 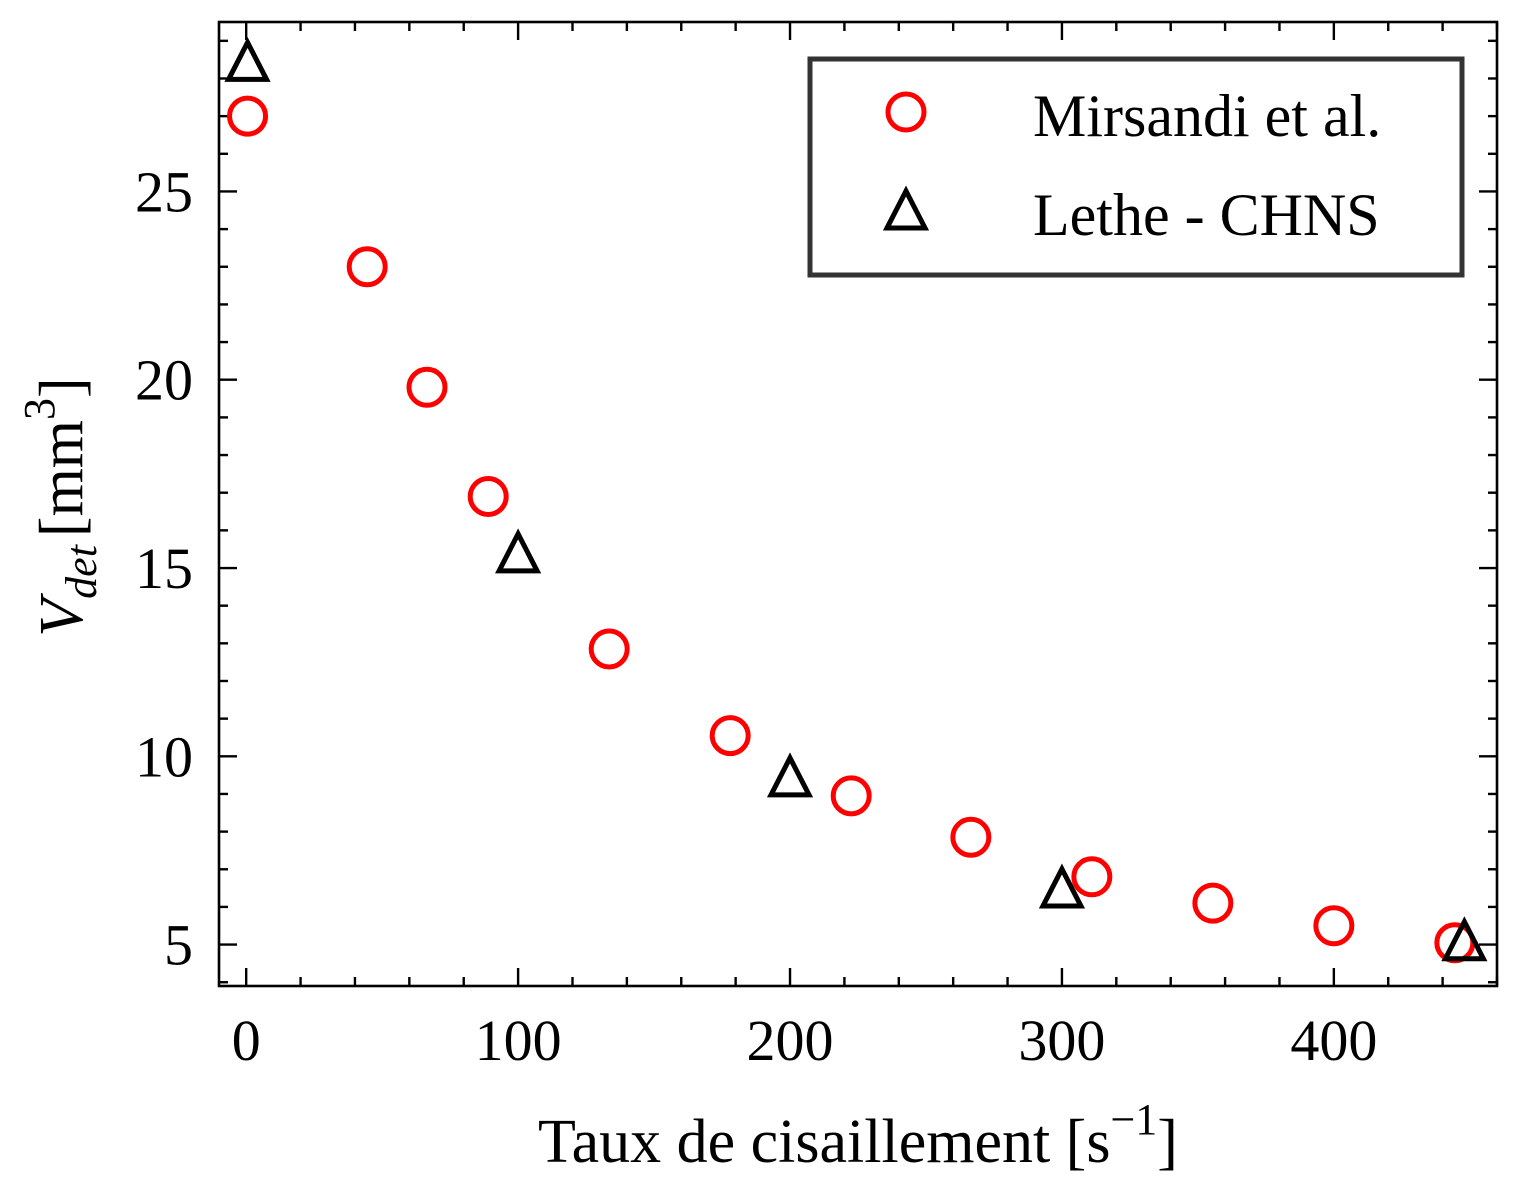 I want to click on legend-label-mirsandi: Mirsandi et al., so click(x=1207, y=116).